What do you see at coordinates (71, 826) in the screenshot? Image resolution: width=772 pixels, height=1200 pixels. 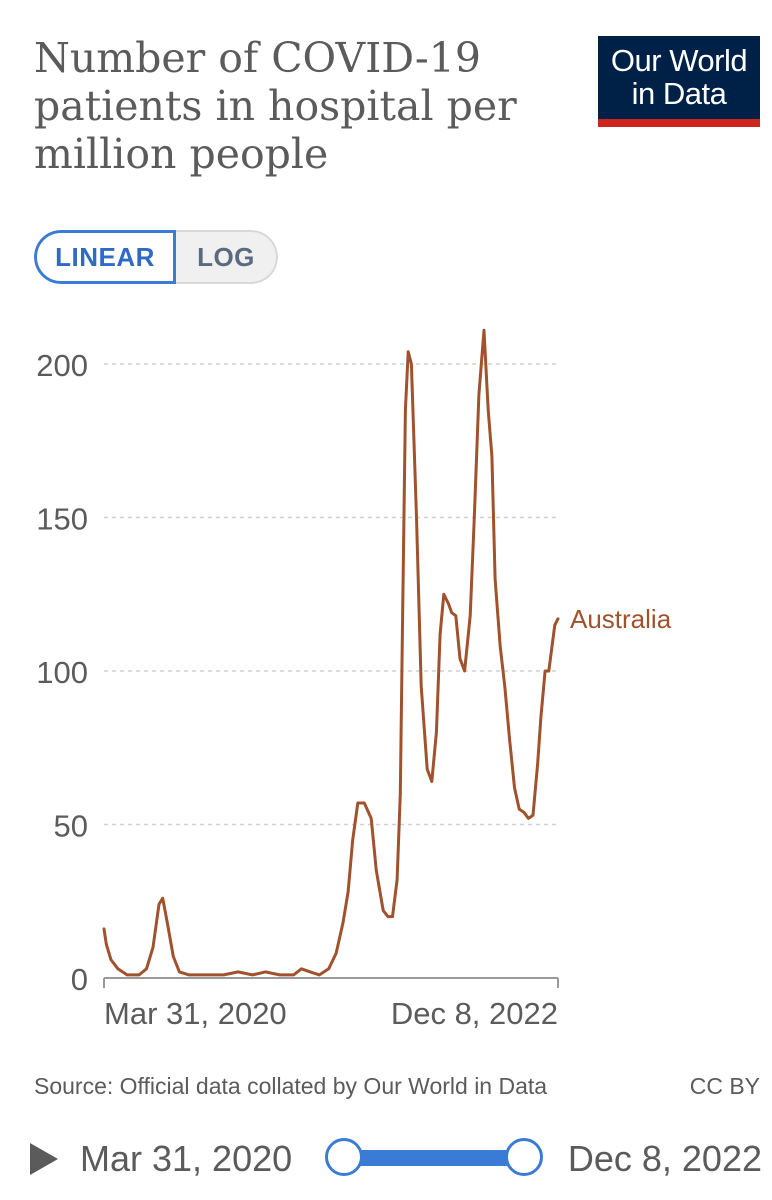 I see `y-tick-label: 50` at bounding box center [71, 826].